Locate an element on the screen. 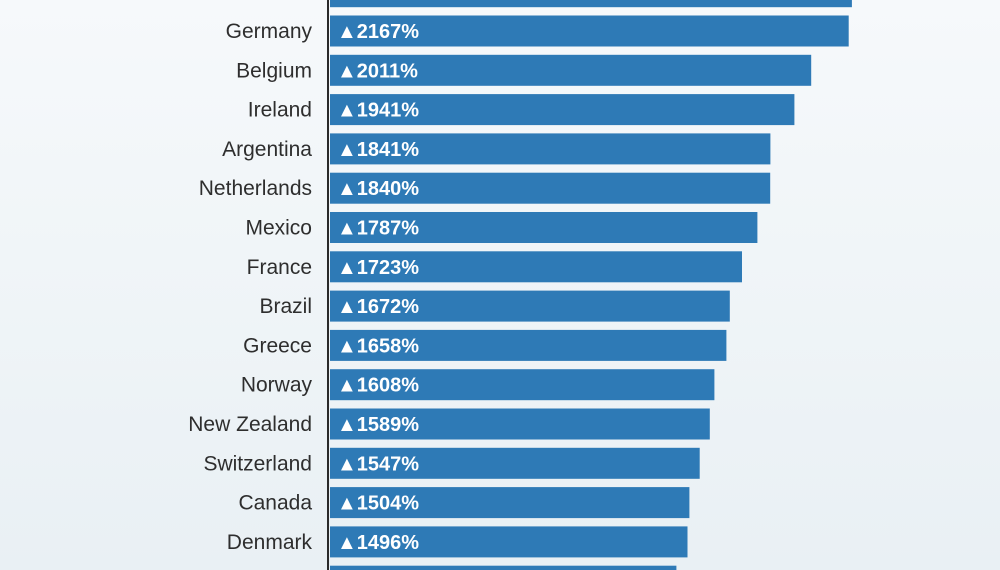 The image size is (1000, 570). bar-switzerland is located at coordinates (515, 463).